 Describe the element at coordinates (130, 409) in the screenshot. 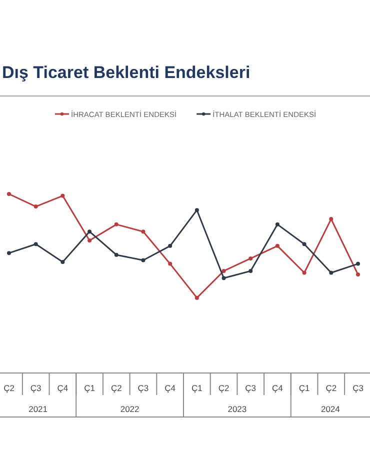

I see `text: 2022` at that location.